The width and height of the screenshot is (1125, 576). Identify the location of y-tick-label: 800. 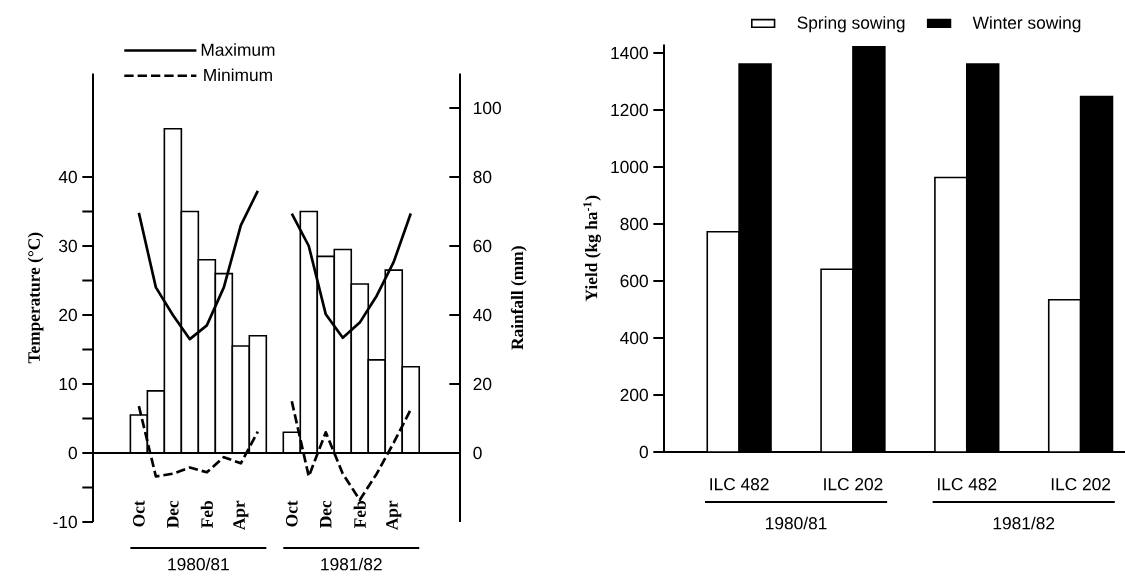
(634, 224).